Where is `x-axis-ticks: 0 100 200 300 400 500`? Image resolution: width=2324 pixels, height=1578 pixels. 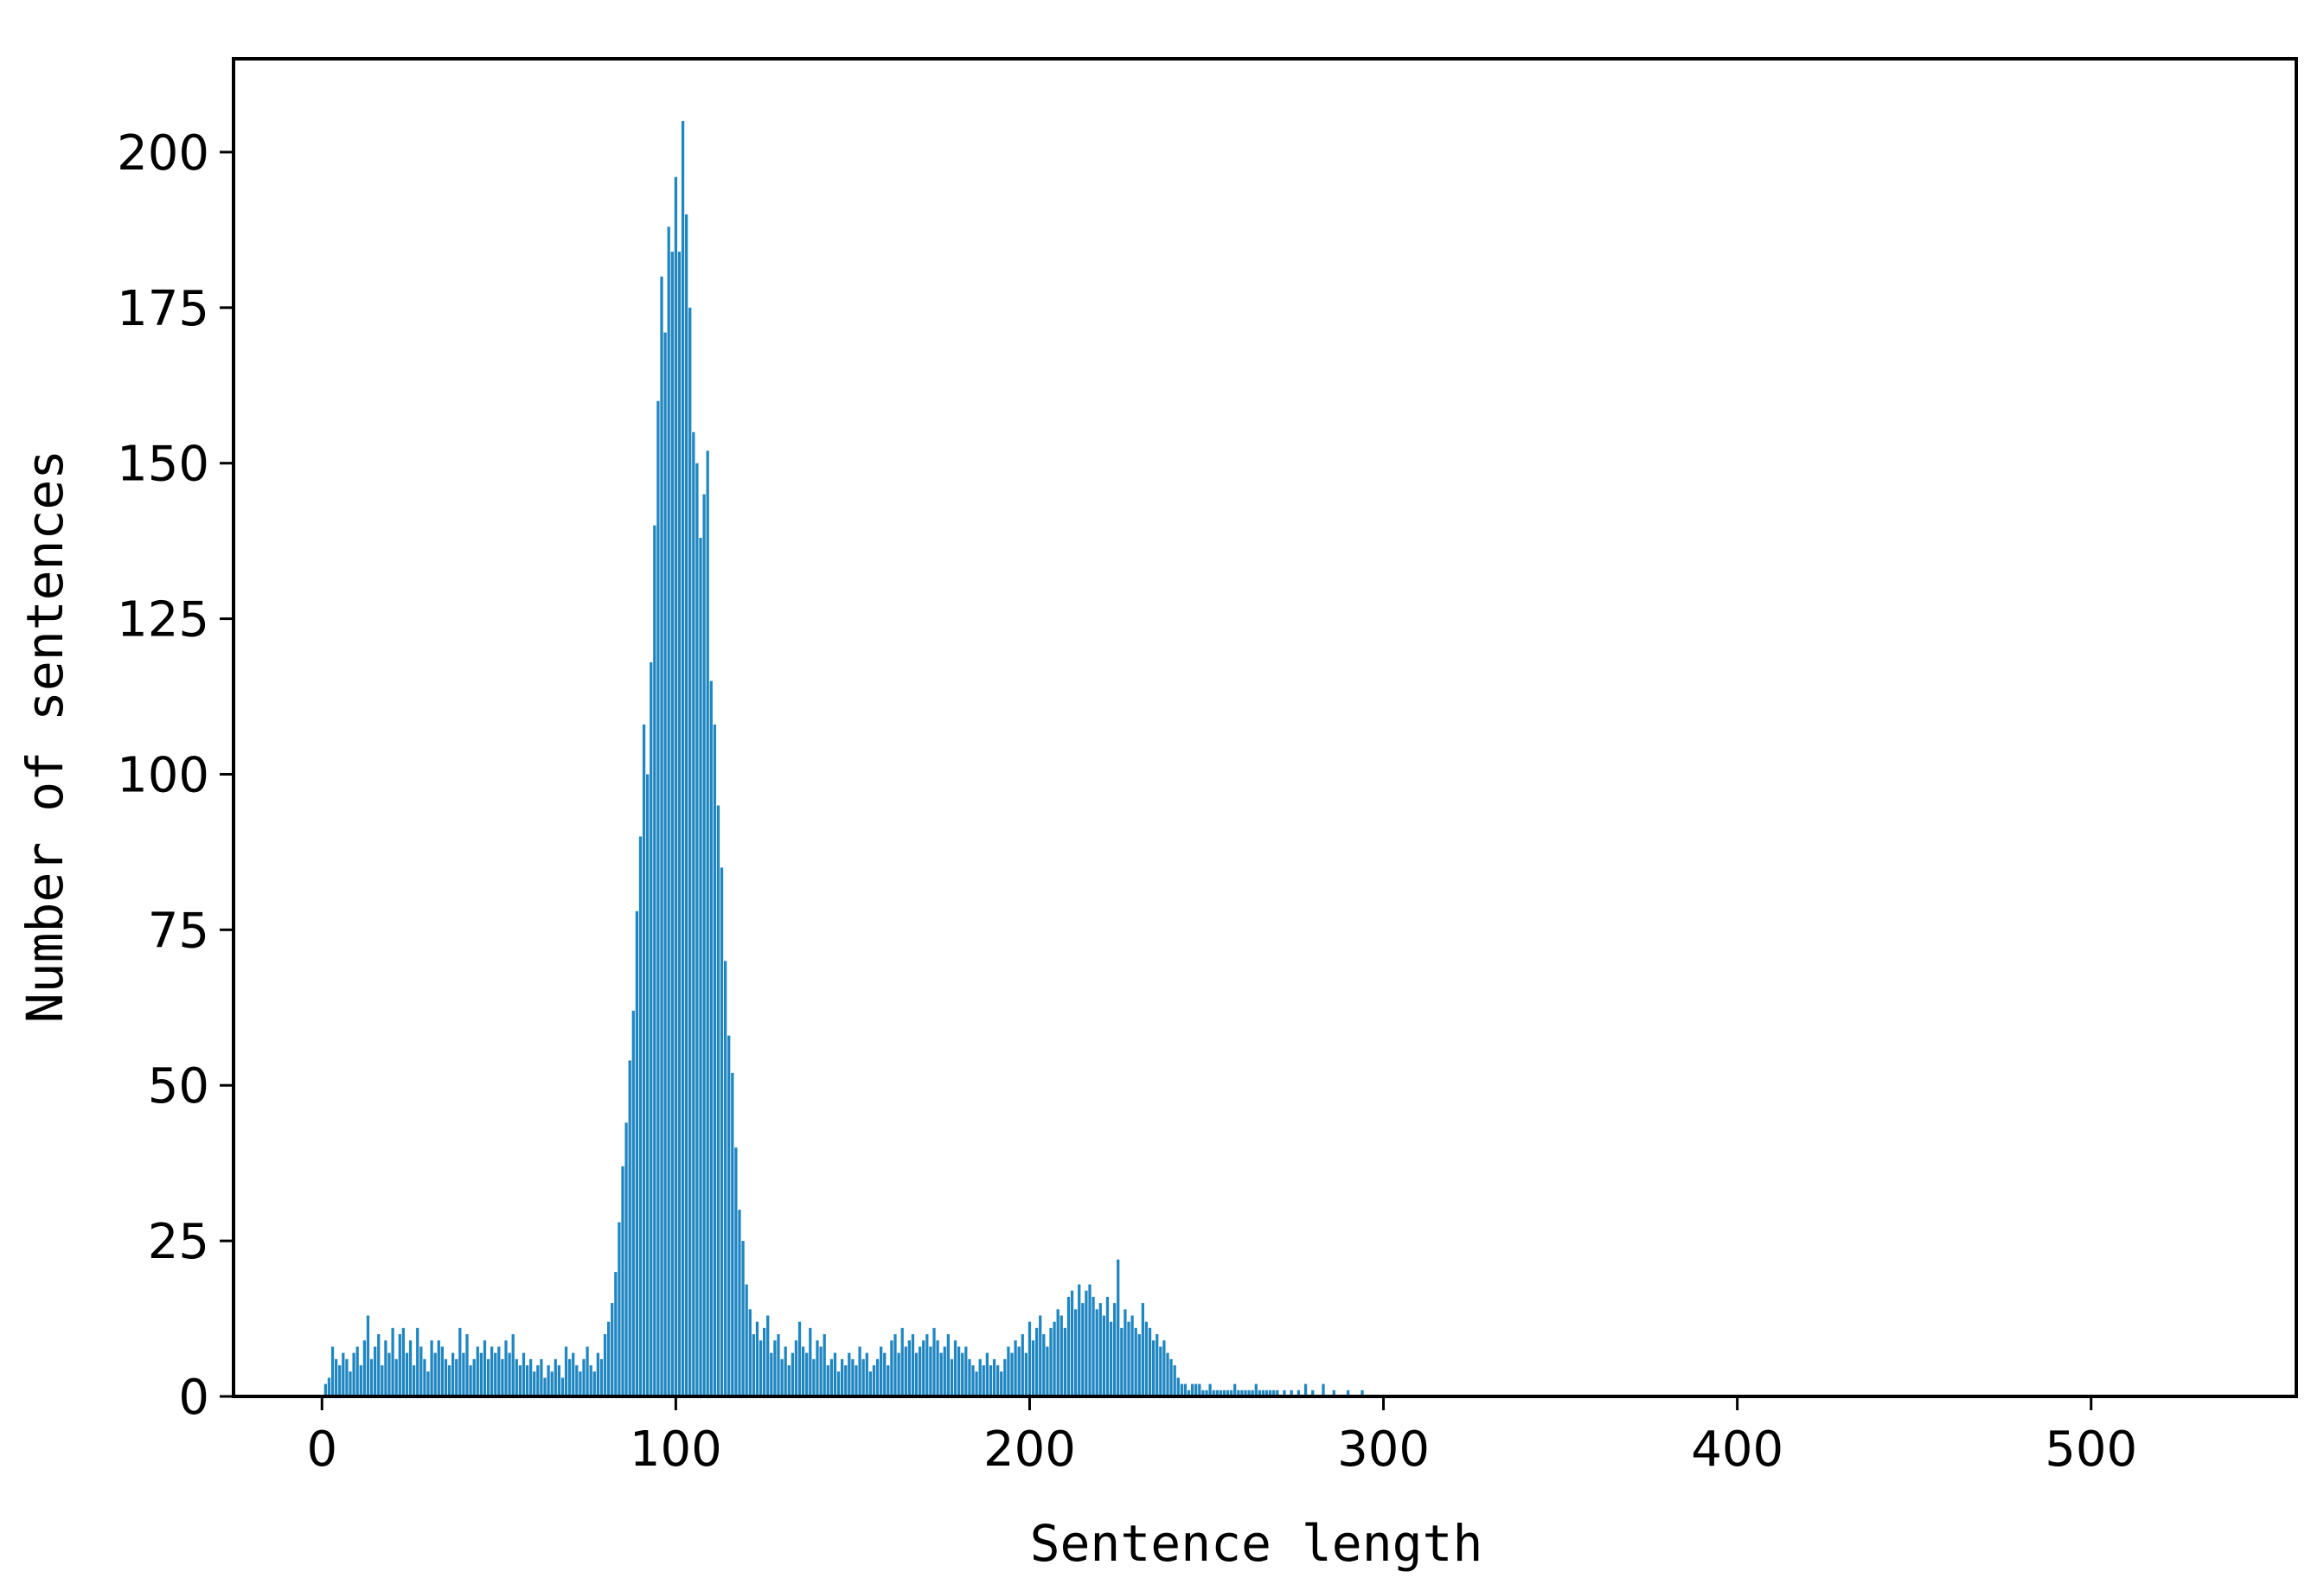
x-axis-ticks: 0 100 200 300 400 500 is located at coordinates (1221, 1437).